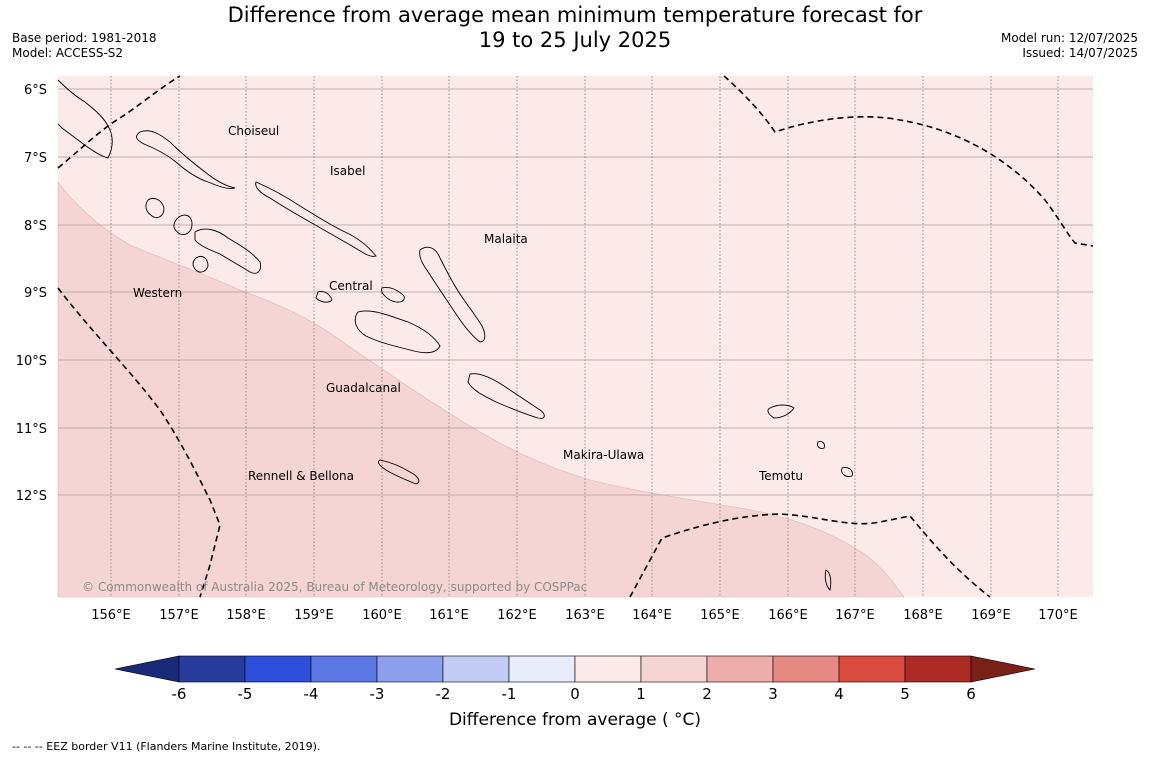 The image size is (1150, 758). I want to click on meta-left: Base period: 1981-2018 Model: ACCESS-S2, so click(84, 46).